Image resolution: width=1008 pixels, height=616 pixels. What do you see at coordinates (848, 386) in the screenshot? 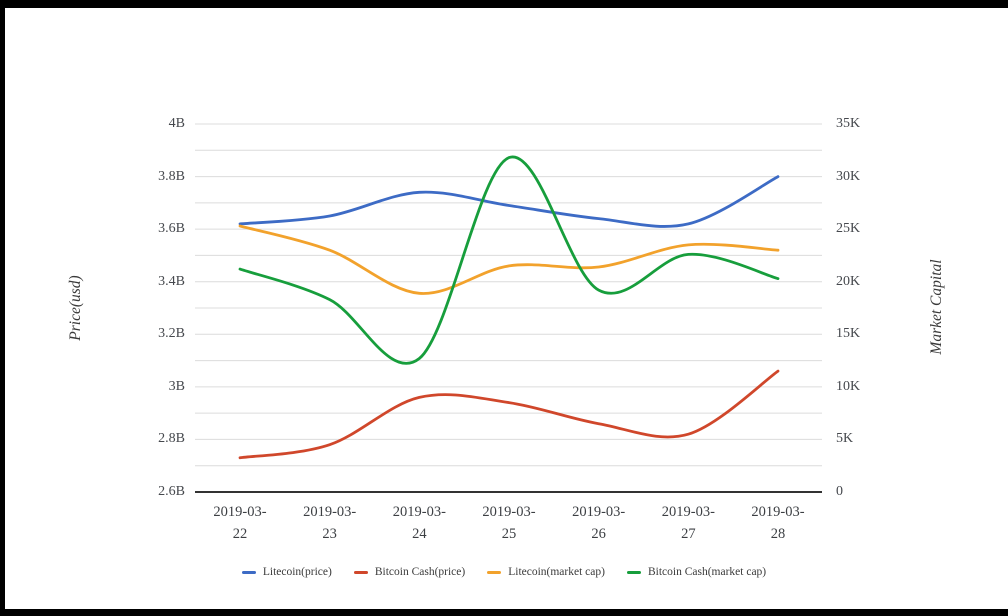
I see `right-axis-tick-label: 10K` at bounding box center [848, 386].